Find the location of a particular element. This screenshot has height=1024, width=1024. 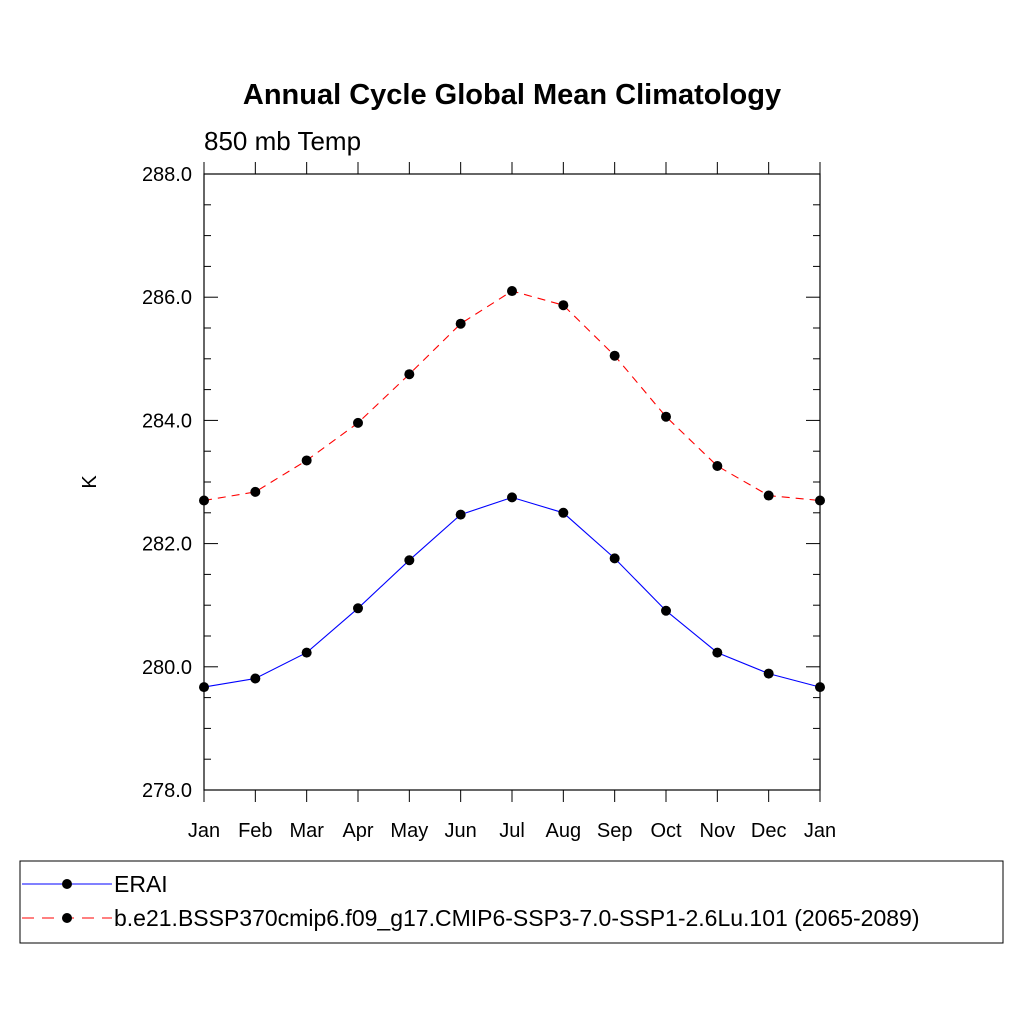

x-tick-label: Mar is located at coordinates (306, 831).